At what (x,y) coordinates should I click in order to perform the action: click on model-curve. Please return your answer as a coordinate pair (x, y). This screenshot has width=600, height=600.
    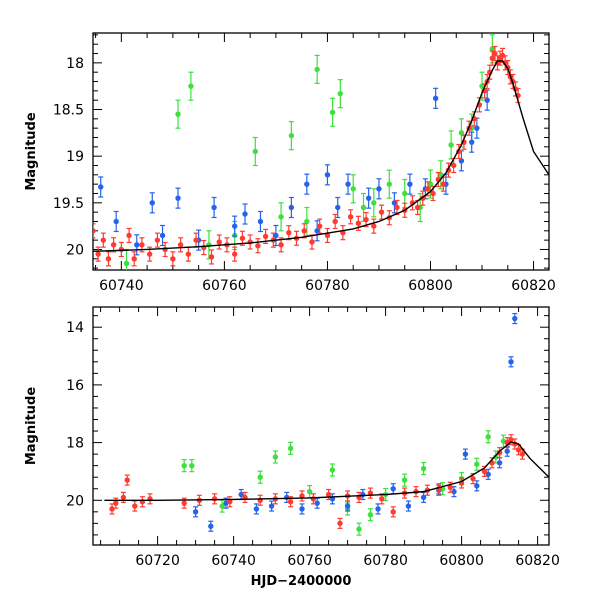
    Looking at the image, I should click on (326, 471).